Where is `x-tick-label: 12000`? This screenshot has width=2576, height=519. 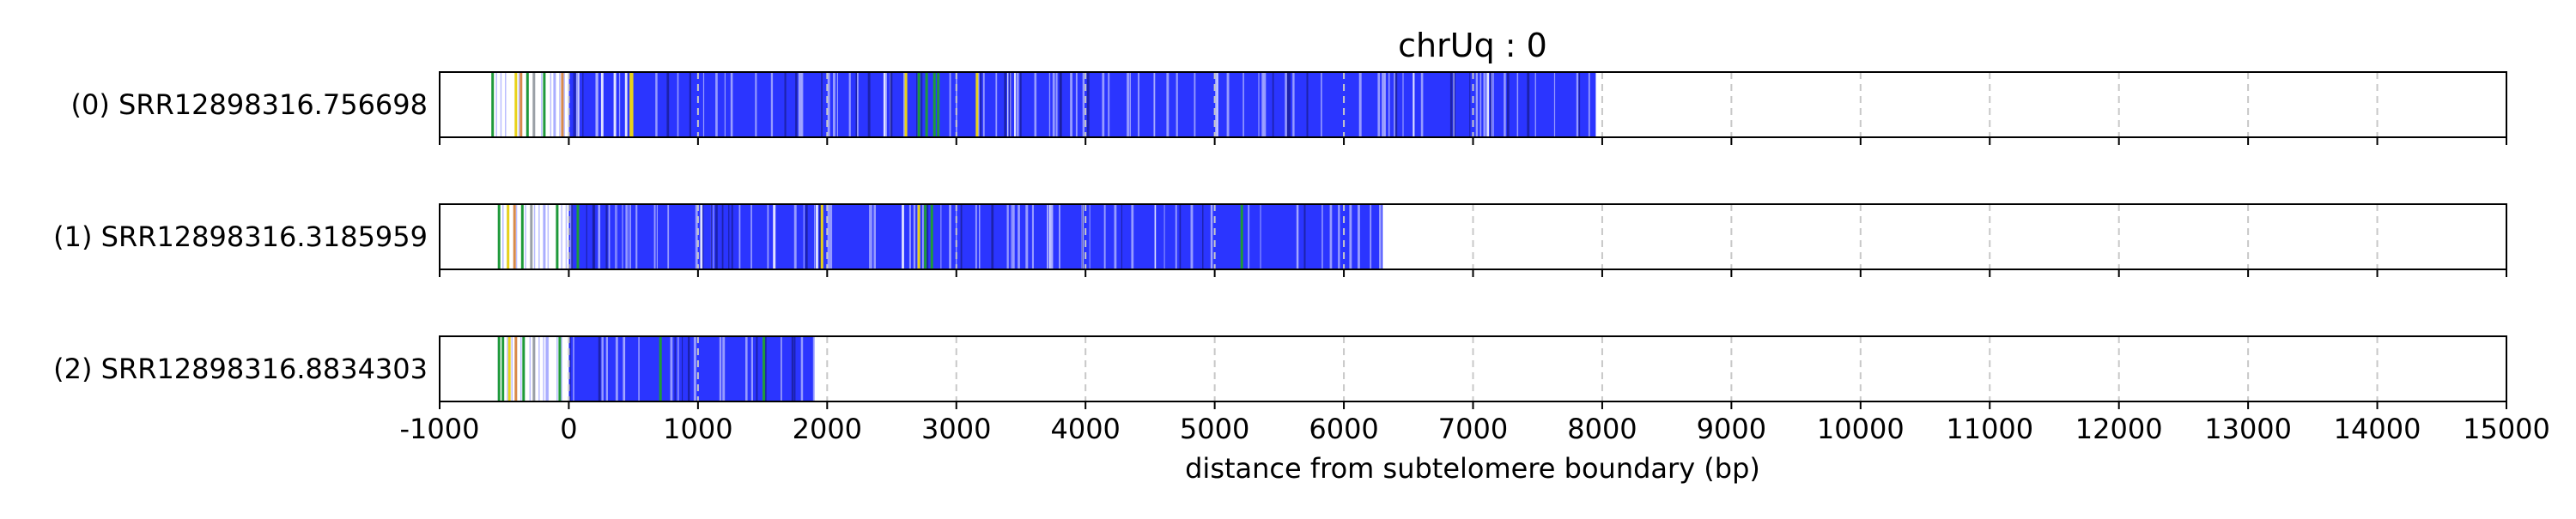
x-tick-label: 12000 is located at coordinates (2119, 429).